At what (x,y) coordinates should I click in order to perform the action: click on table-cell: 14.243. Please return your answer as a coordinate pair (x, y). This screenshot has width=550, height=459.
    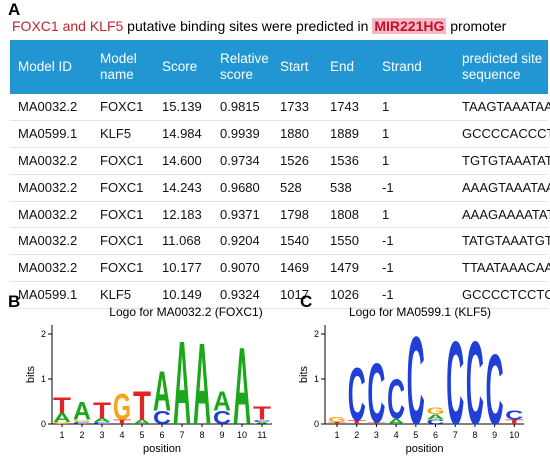
    Looking at the image, I should click on (182, 187).